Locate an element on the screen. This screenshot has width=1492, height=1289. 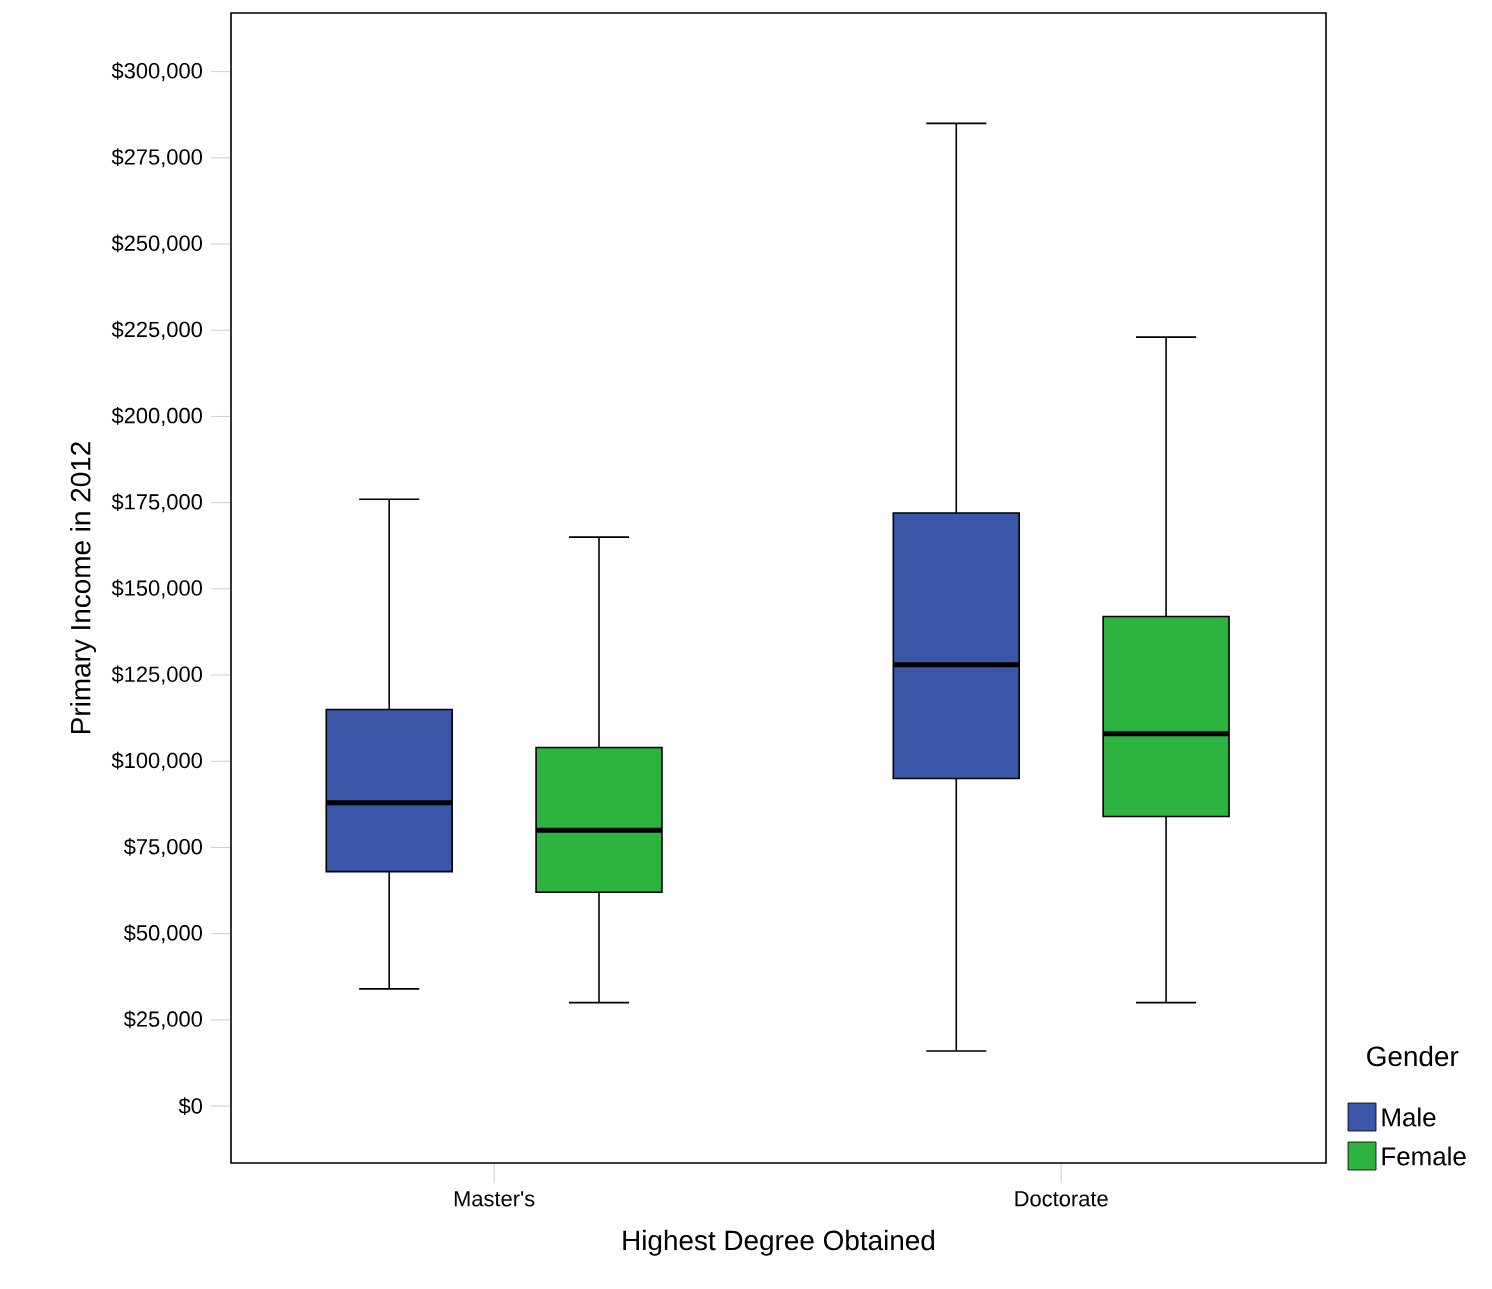
x-axis-title: Highest Degree Obtained is located at coordinates (779, 1242).